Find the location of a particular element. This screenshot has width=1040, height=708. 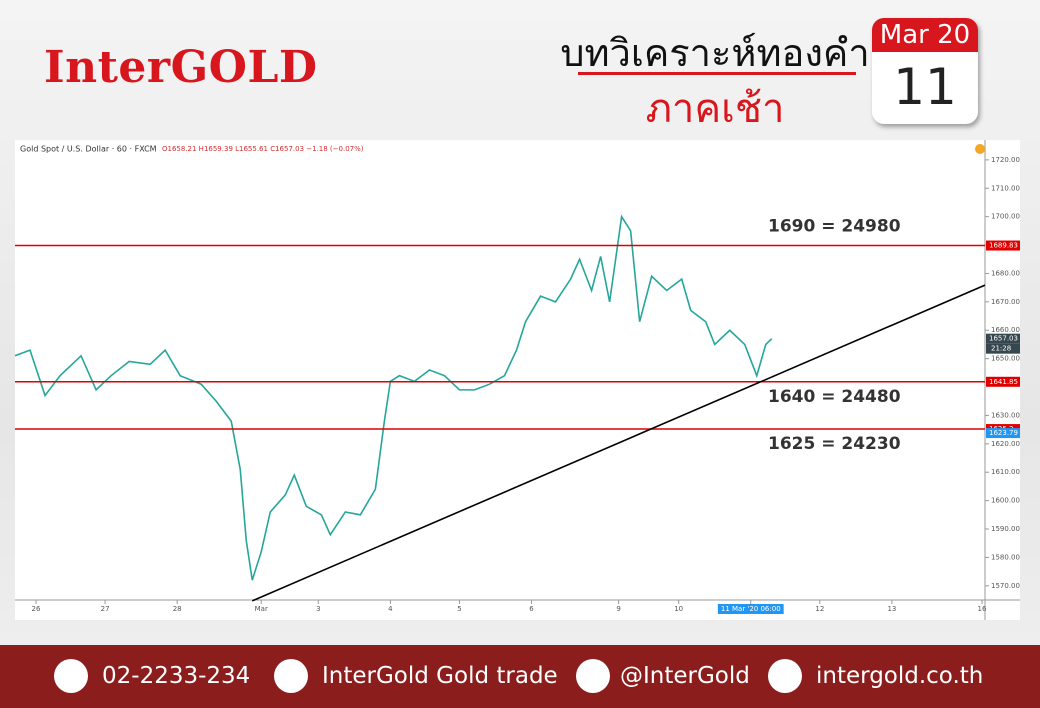

y-tick-label: 1700.00 is located at coordinates (1005, 217).